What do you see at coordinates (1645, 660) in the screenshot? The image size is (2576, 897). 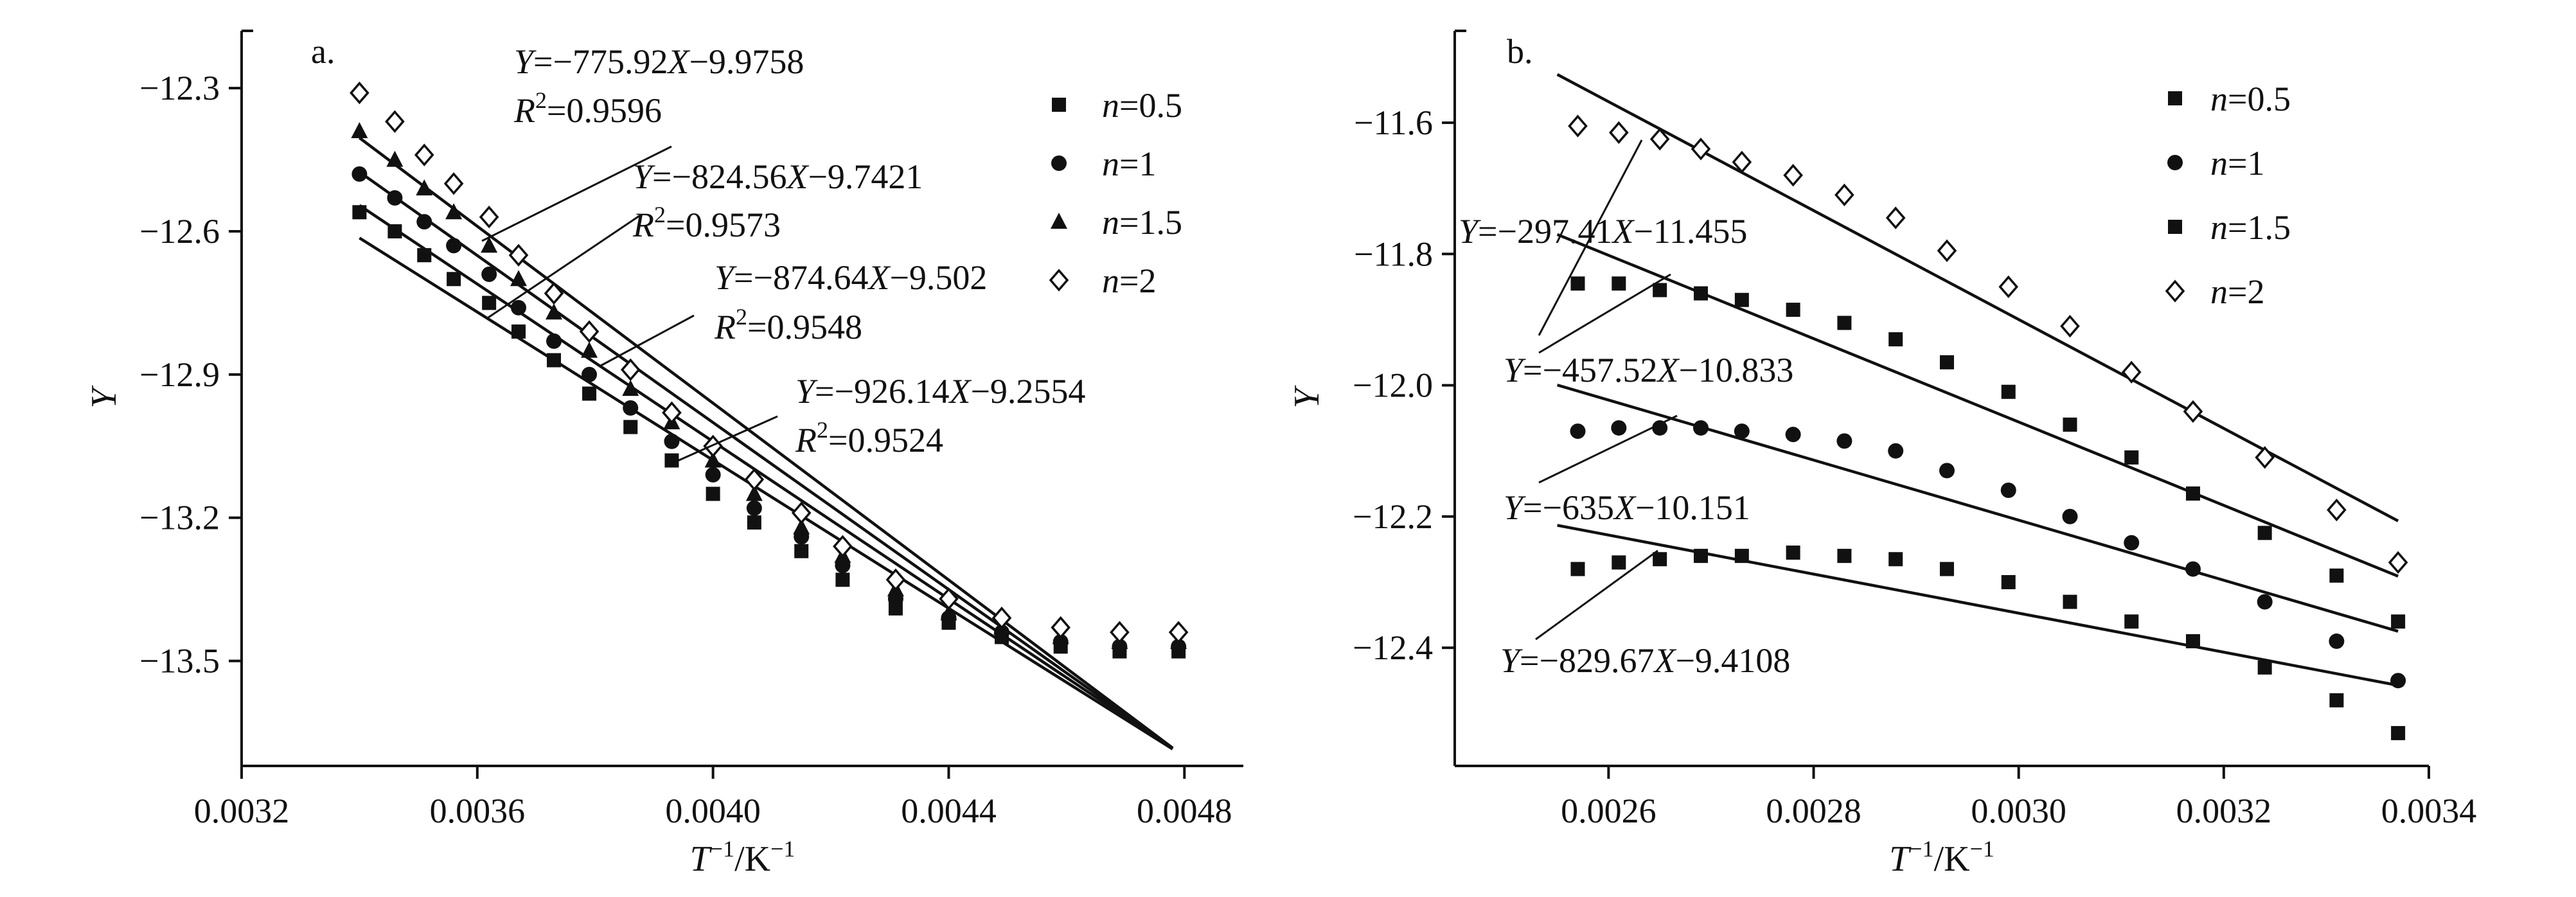 I see `fit-equation-label: Y=−829.67X−9.4108` at bounding box center [1645, 660].